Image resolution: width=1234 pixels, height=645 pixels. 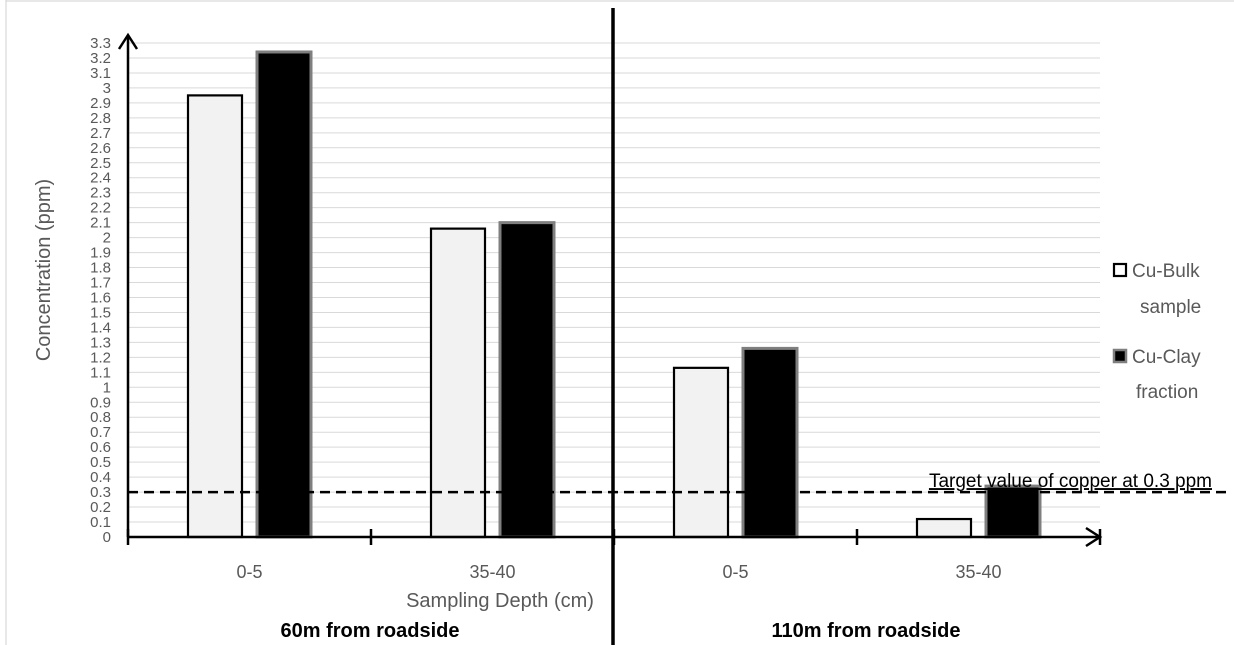 What do you see at coordinates (1120, 356) in the screenshot?
I see `legend-swatch-clay` at bounding box center [1120, 356].